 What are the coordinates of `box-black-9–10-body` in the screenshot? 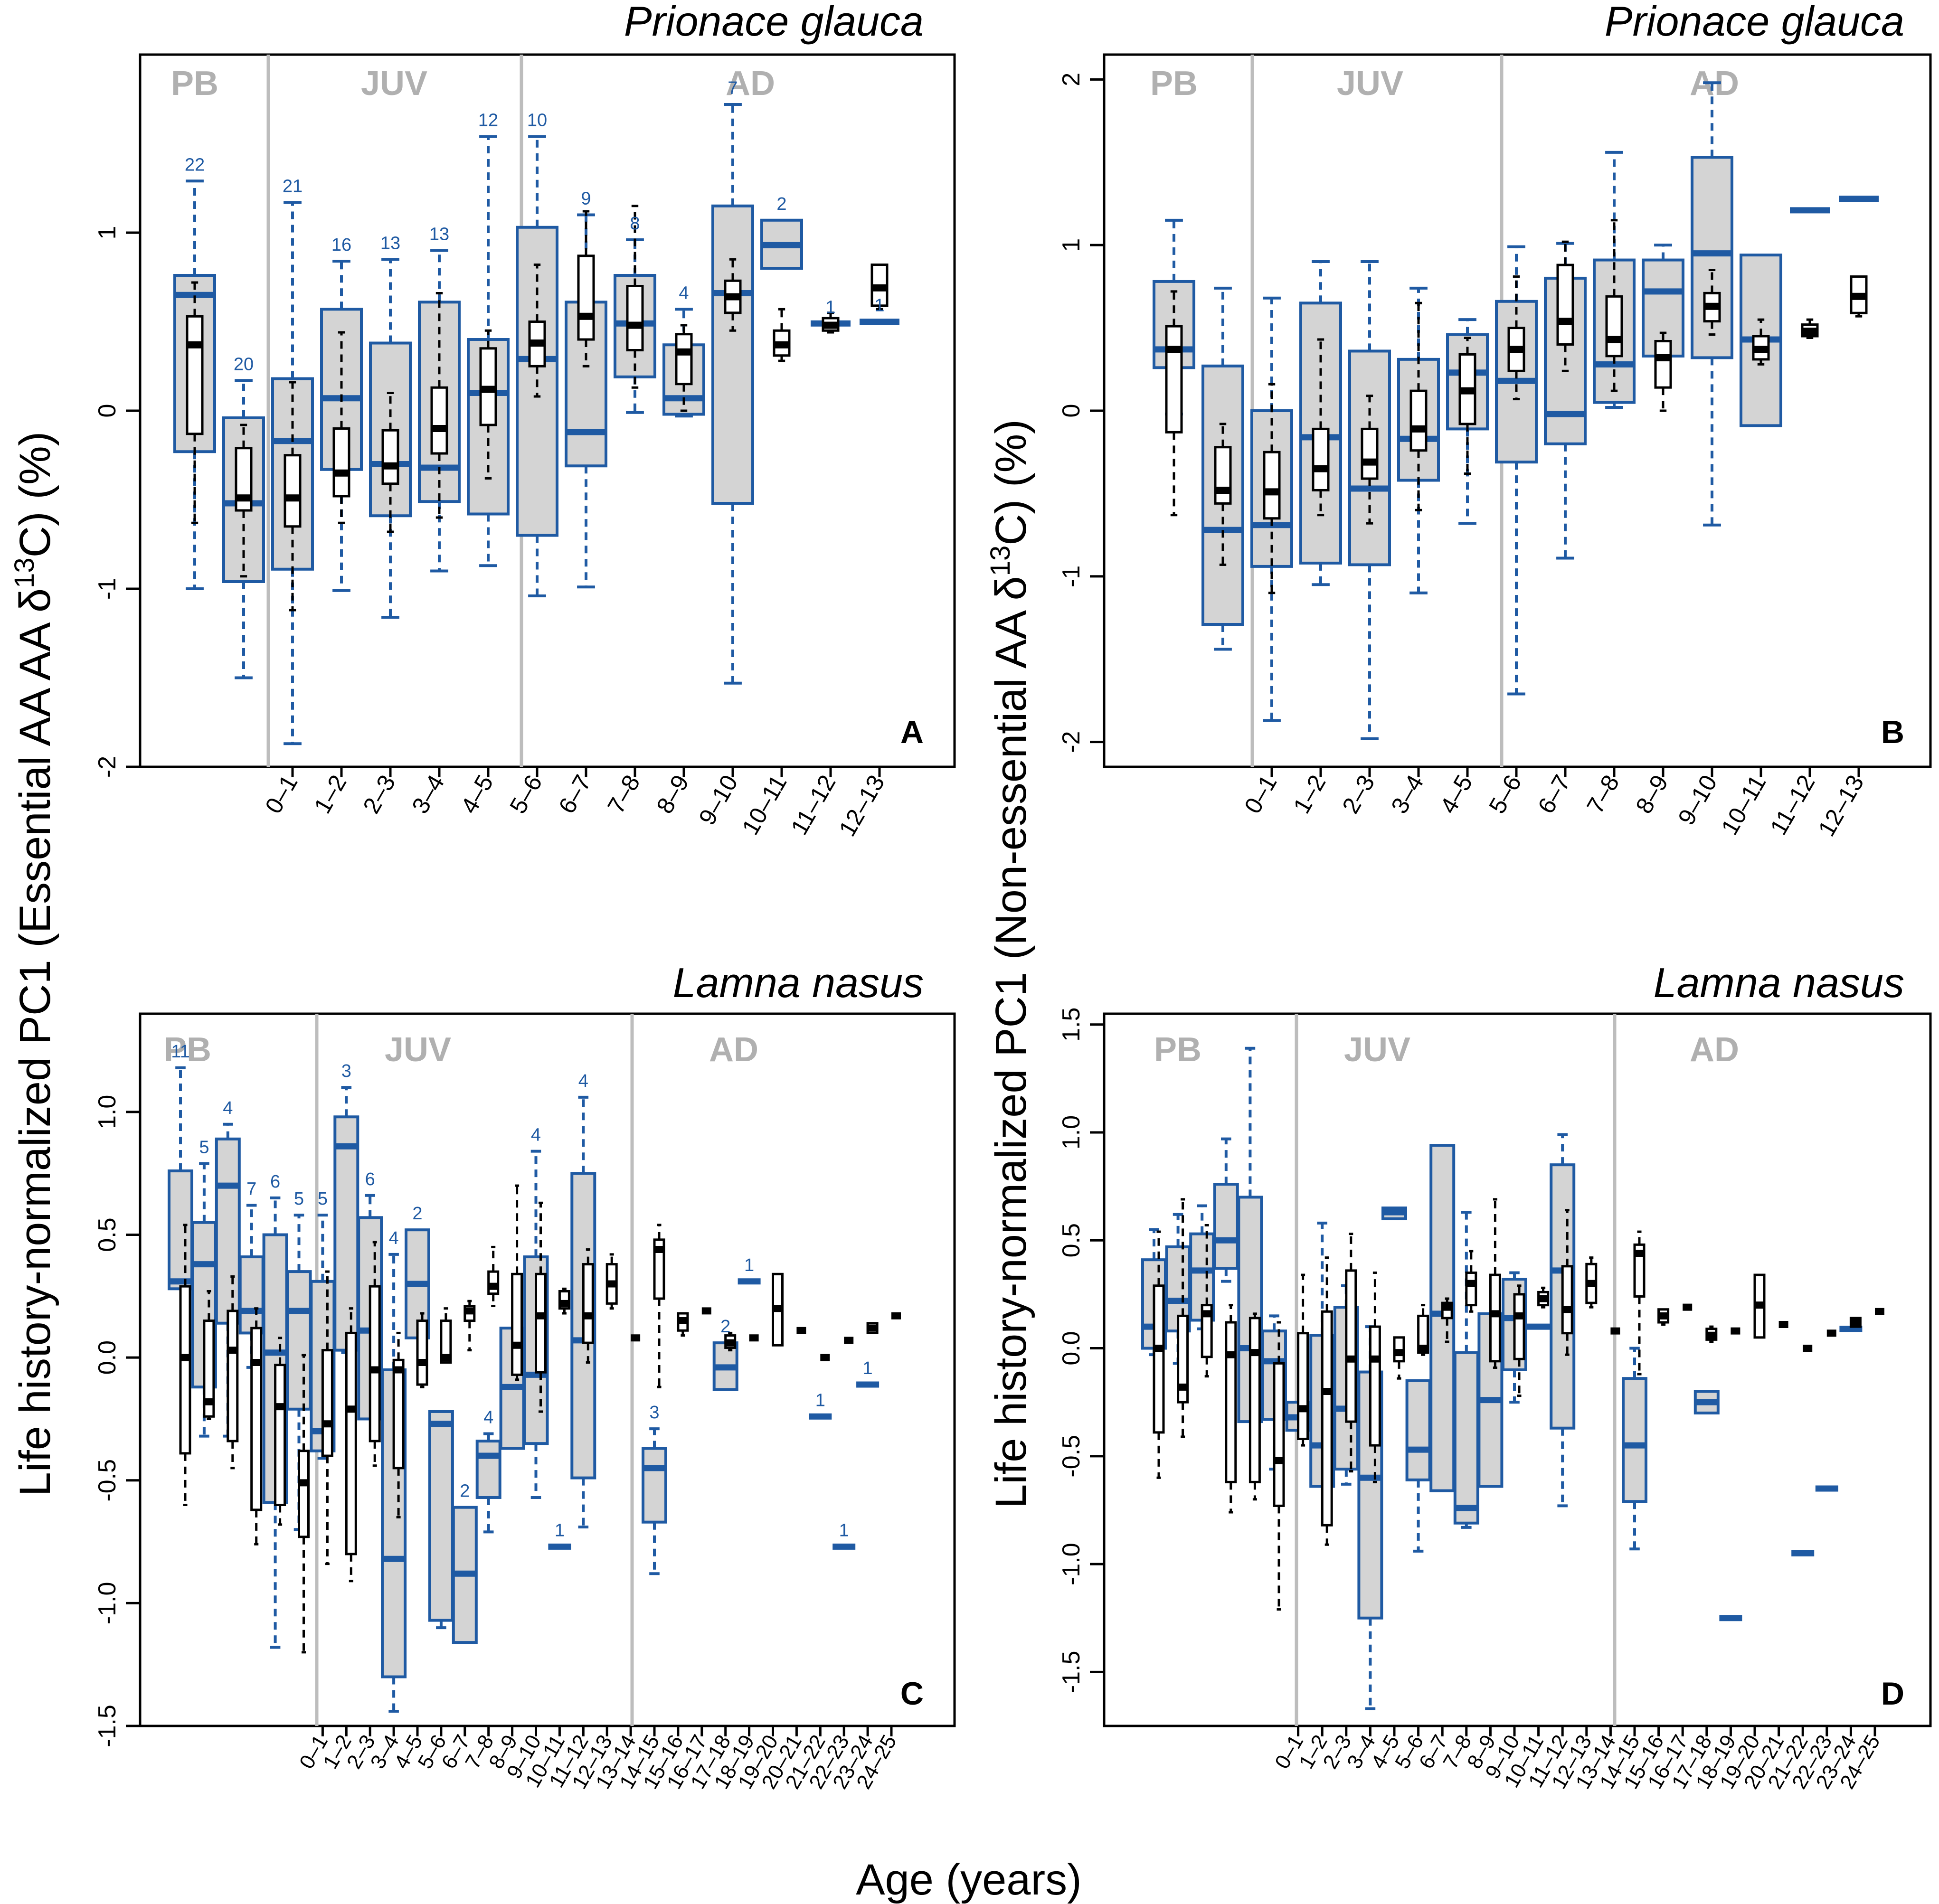 It's located at (541, 1323).